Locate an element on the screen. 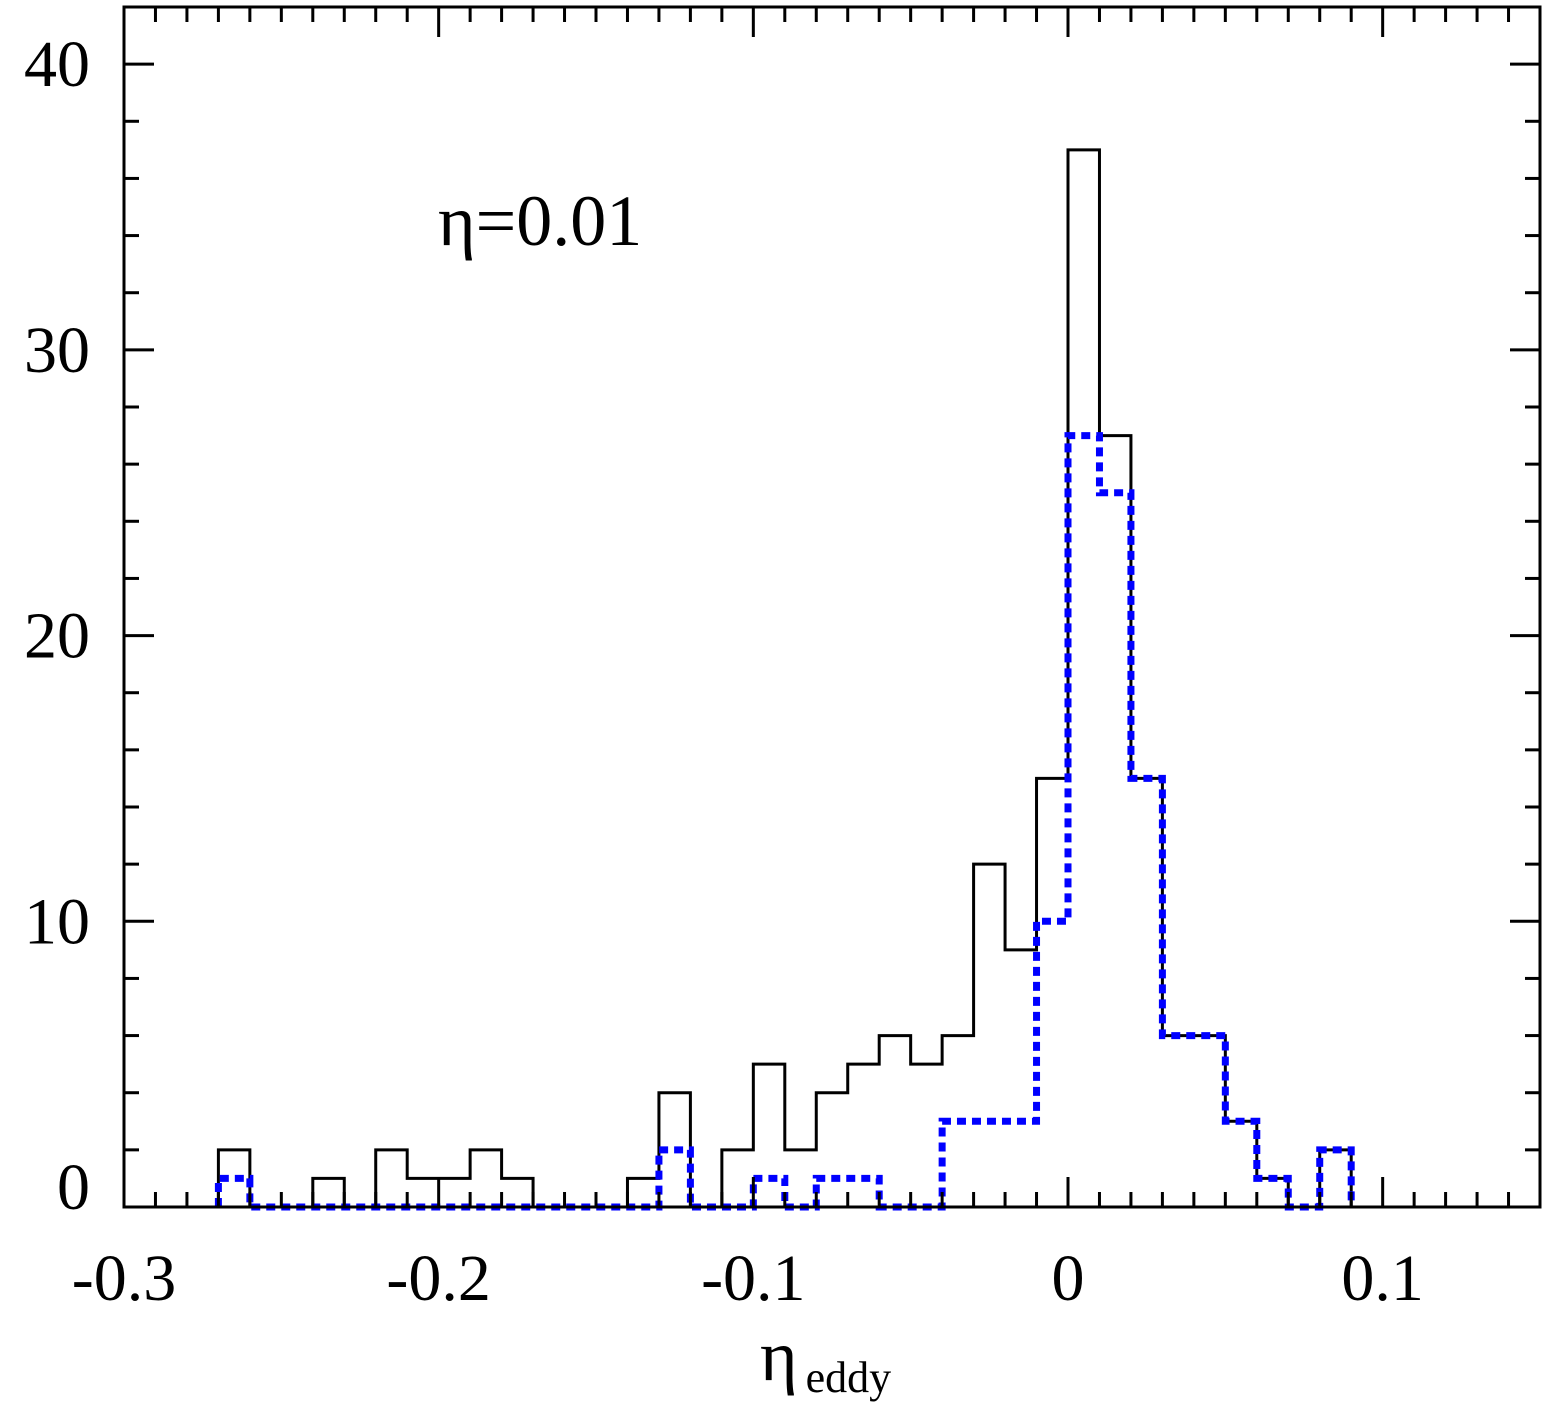 The width and height of the screenshot is (1550, 1417). x-tick-label: -0.3 is located at coordinates (124, 1278).